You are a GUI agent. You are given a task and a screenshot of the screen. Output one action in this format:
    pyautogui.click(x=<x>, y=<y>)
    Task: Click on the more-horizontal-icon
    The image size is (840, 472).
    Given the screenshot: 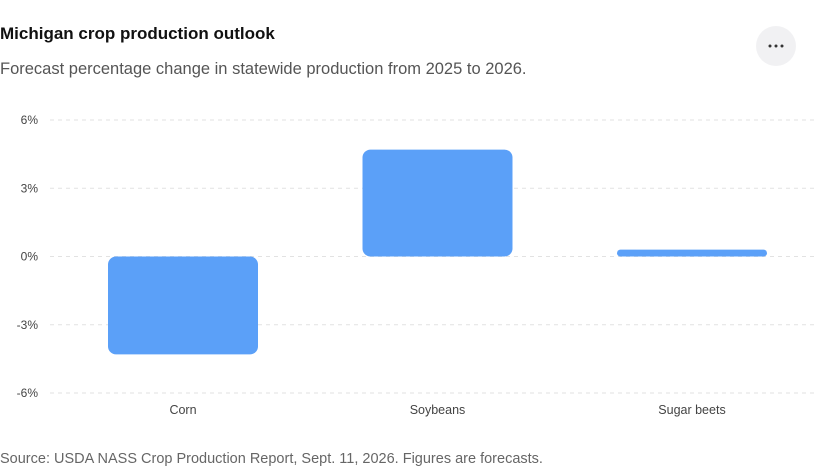 What is the action you would take?
    pyautogui.click(x=776, y=46)
    